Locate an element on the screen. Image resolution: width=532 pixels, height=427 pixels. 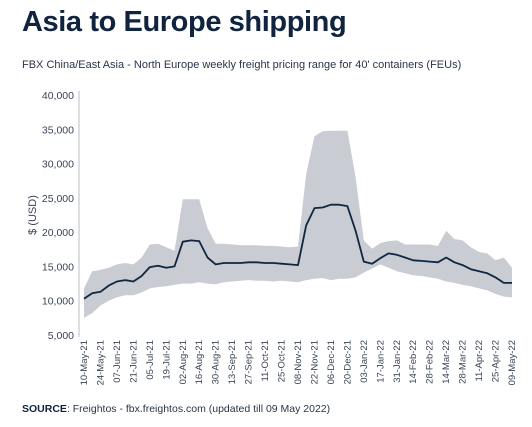
y-tick-label: 10,000 is located at coordinates (58, 302).